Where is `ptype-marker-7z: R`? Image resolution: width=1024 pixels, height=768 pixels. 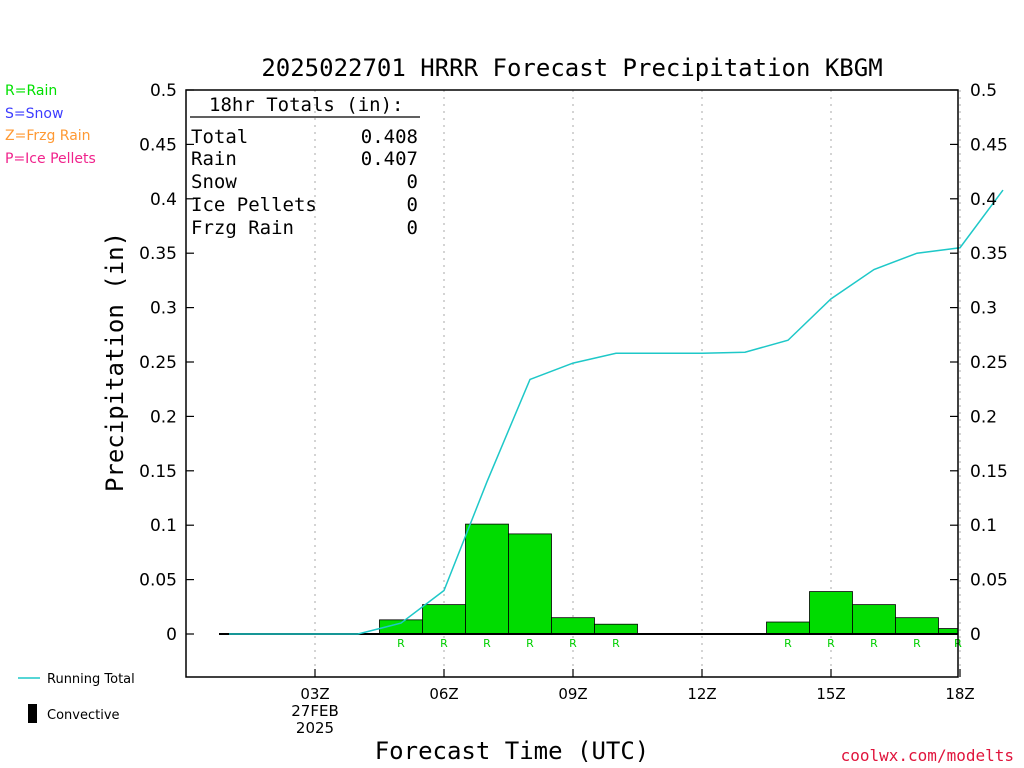 ptype-marker-7z: R is located at coordinates (487, 643).